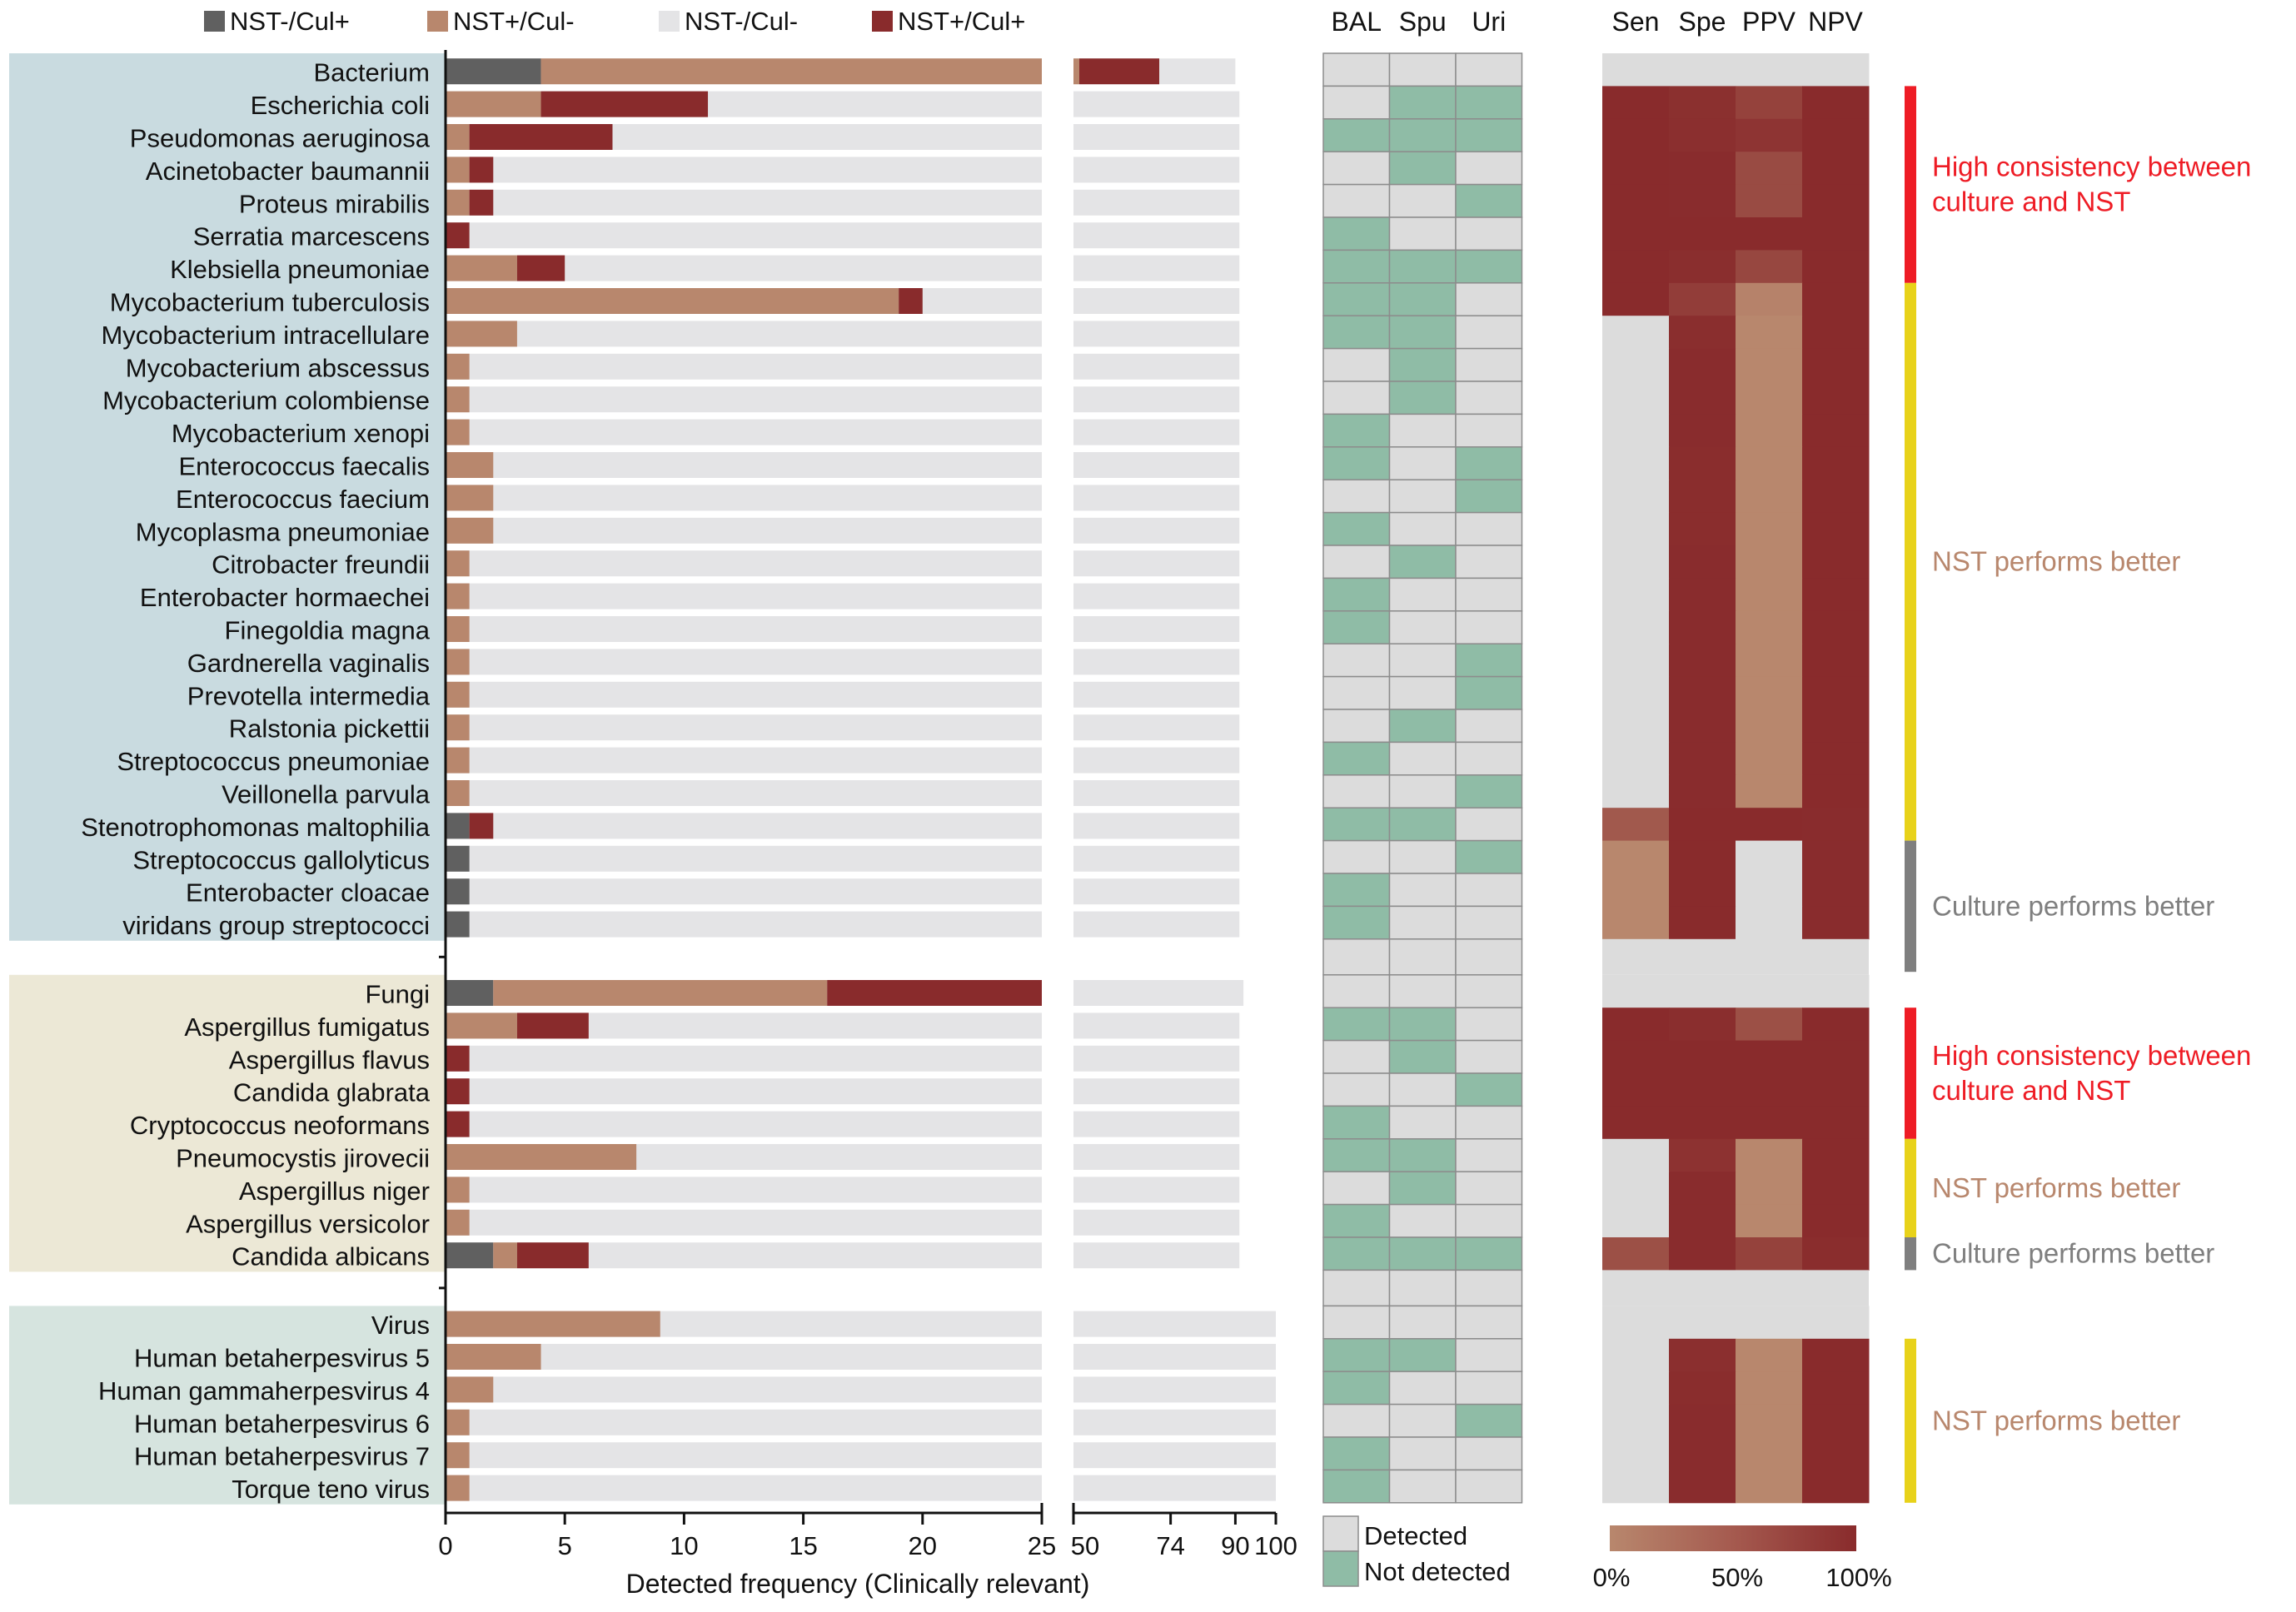  Describe the element at coordinates (553, 1025) in the screenshot. I see `bar-pos-pos-aspergillus-fumigatus` at that location.